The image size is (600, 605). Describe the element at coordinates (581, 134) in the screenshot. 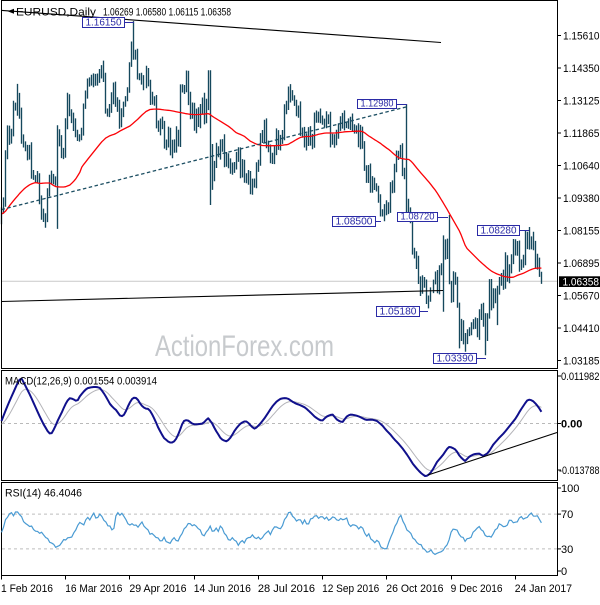

I see `svg-text: 1.11865` at that location.